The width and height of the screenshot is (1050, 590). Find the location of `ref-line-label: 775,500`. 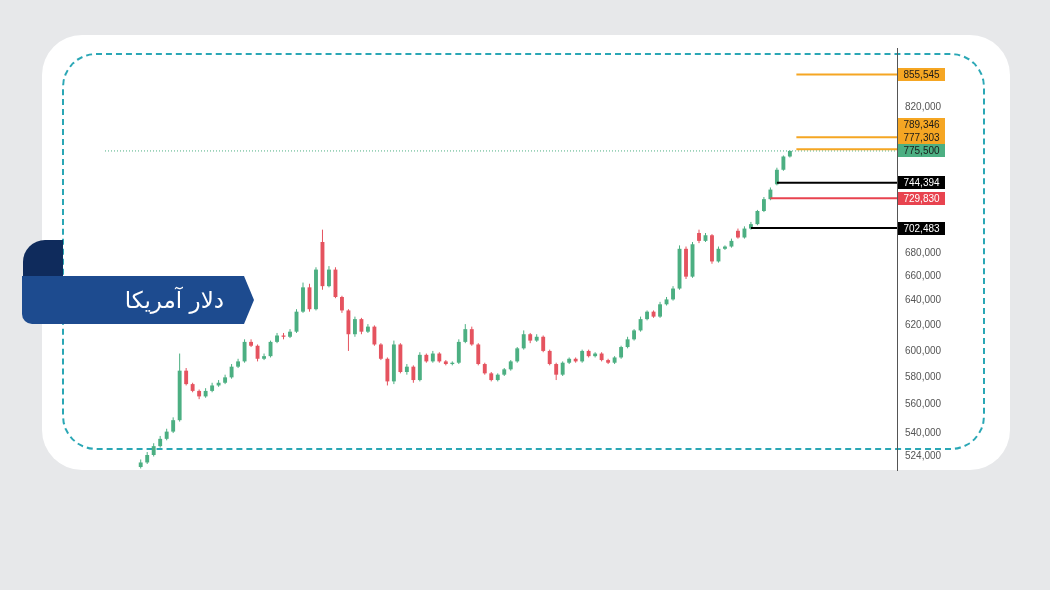

ref-line-label: 775,500 is located at coordinates (921, 151).